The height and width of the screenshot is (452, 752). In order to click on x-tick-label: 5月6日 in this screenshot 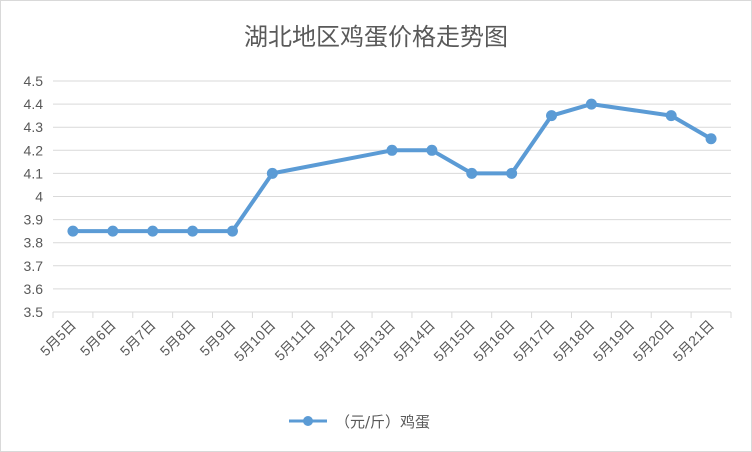, I will do `click(98, 338)`.